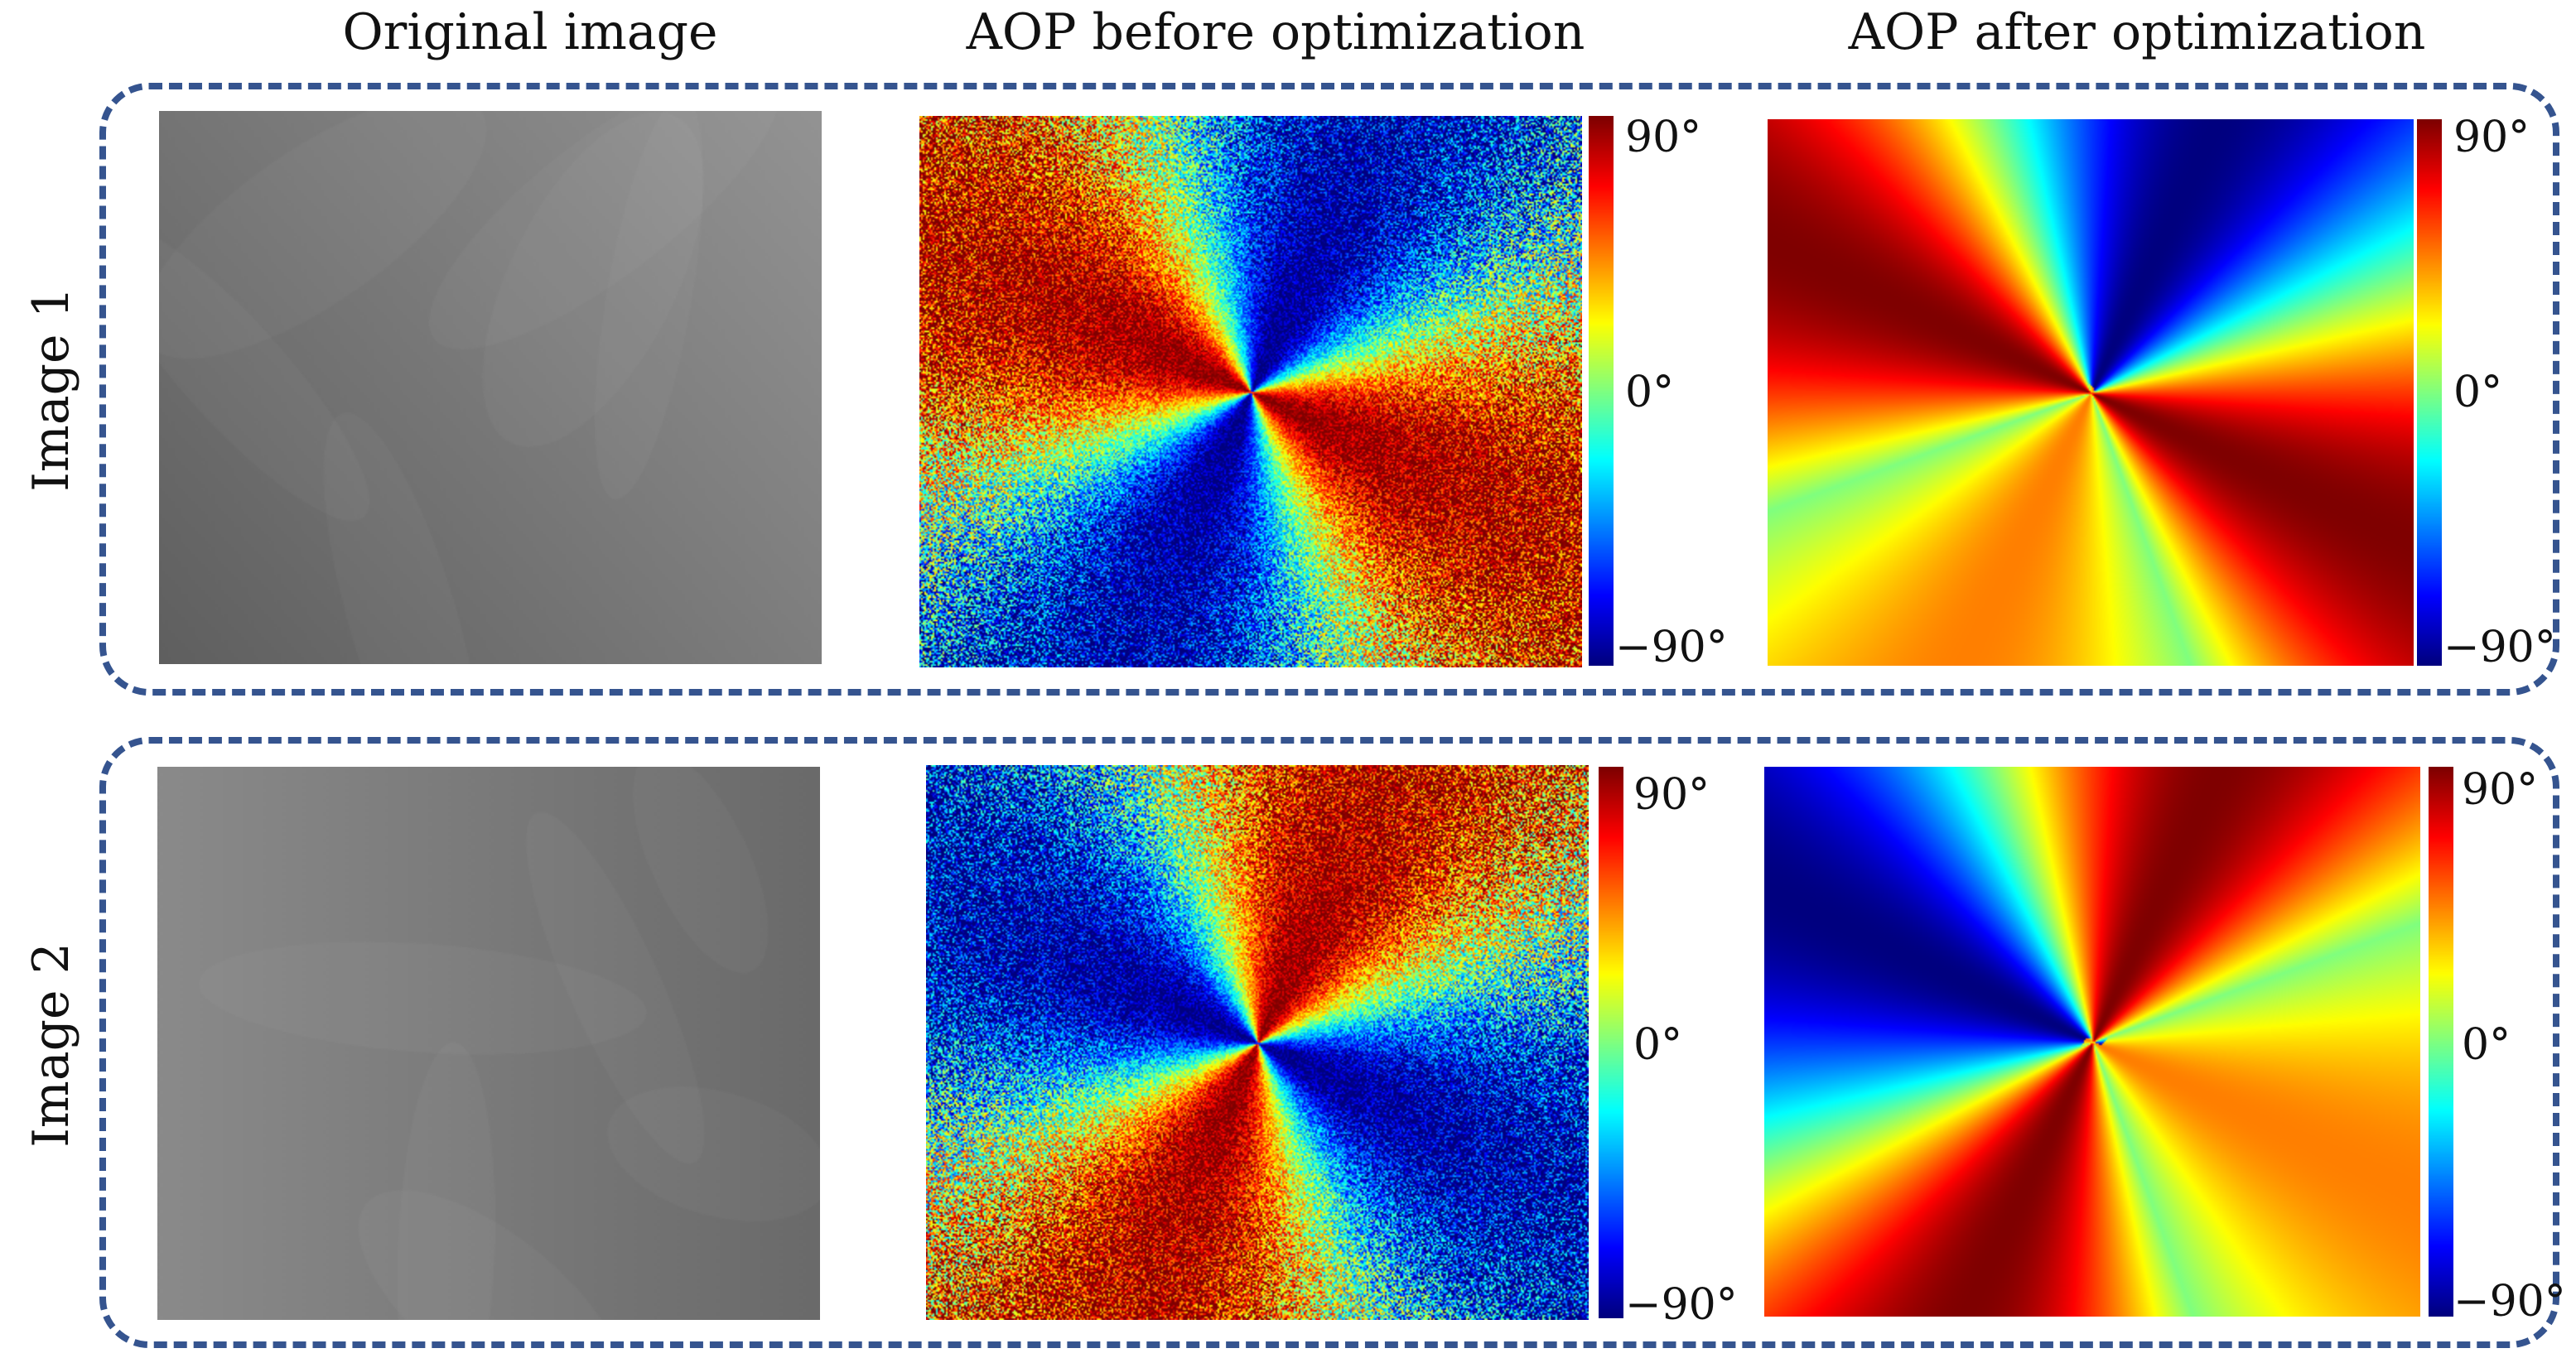  I want to click on row-label-image-2: Image 2, so click(51, 1045).